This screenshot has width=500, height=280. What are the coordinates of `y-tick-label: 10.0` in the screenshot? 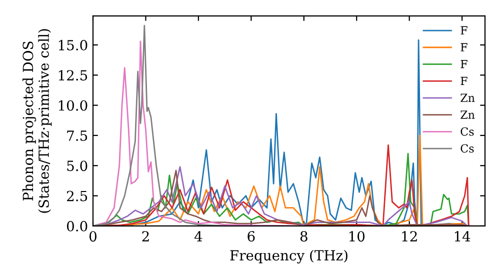 It's located at (73, 105).